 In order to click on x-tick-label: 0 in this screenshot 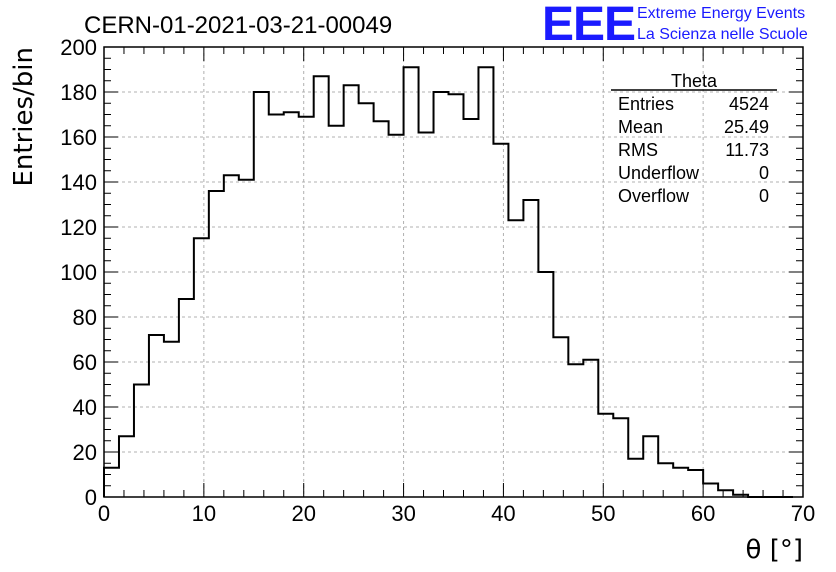, I will do `click(104, 513)`.